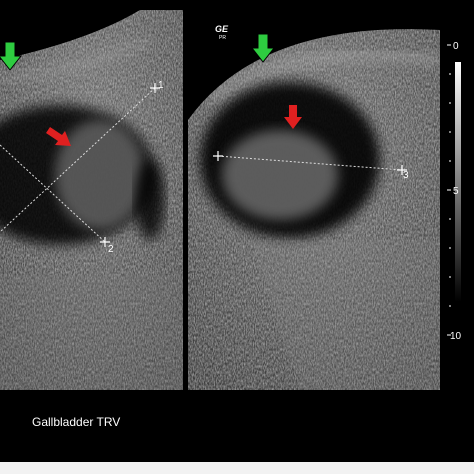 The width and height of the screenshot is (474, 474). What do you see at coordinates (237, 468) in the screenshot?
I see `bottom-strip` at bounding box center [237, 468].